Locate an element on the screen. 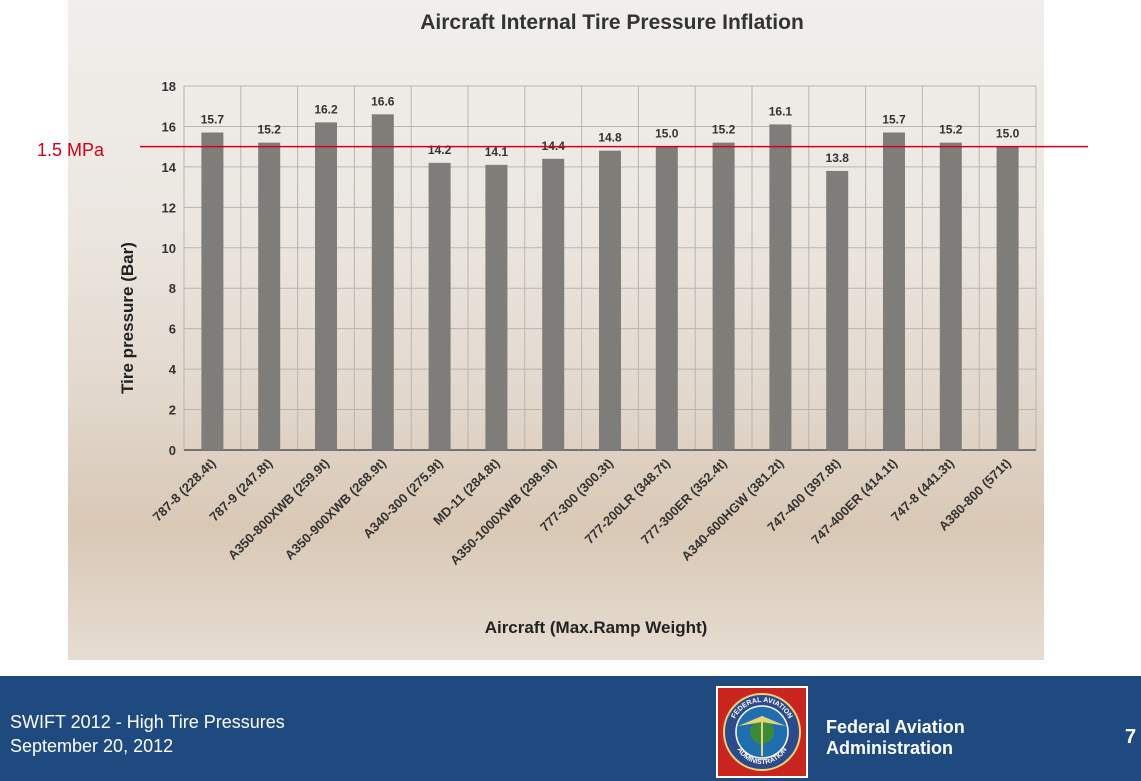  y-tick-label: 14 is located at coordinates (169, 167).